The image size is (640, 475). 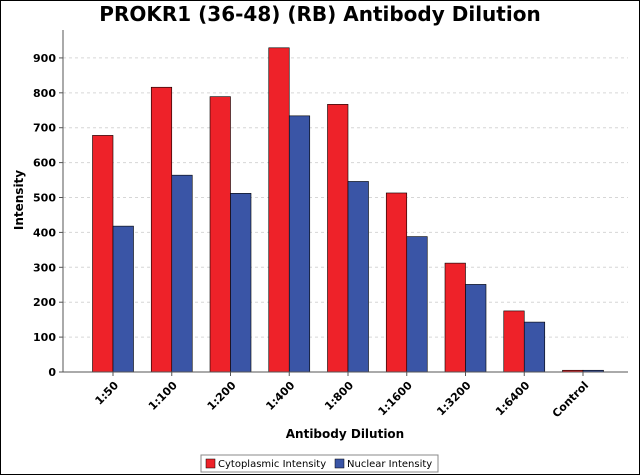 I want to click on y-tick-label: 0, so click(x=52, y=372).